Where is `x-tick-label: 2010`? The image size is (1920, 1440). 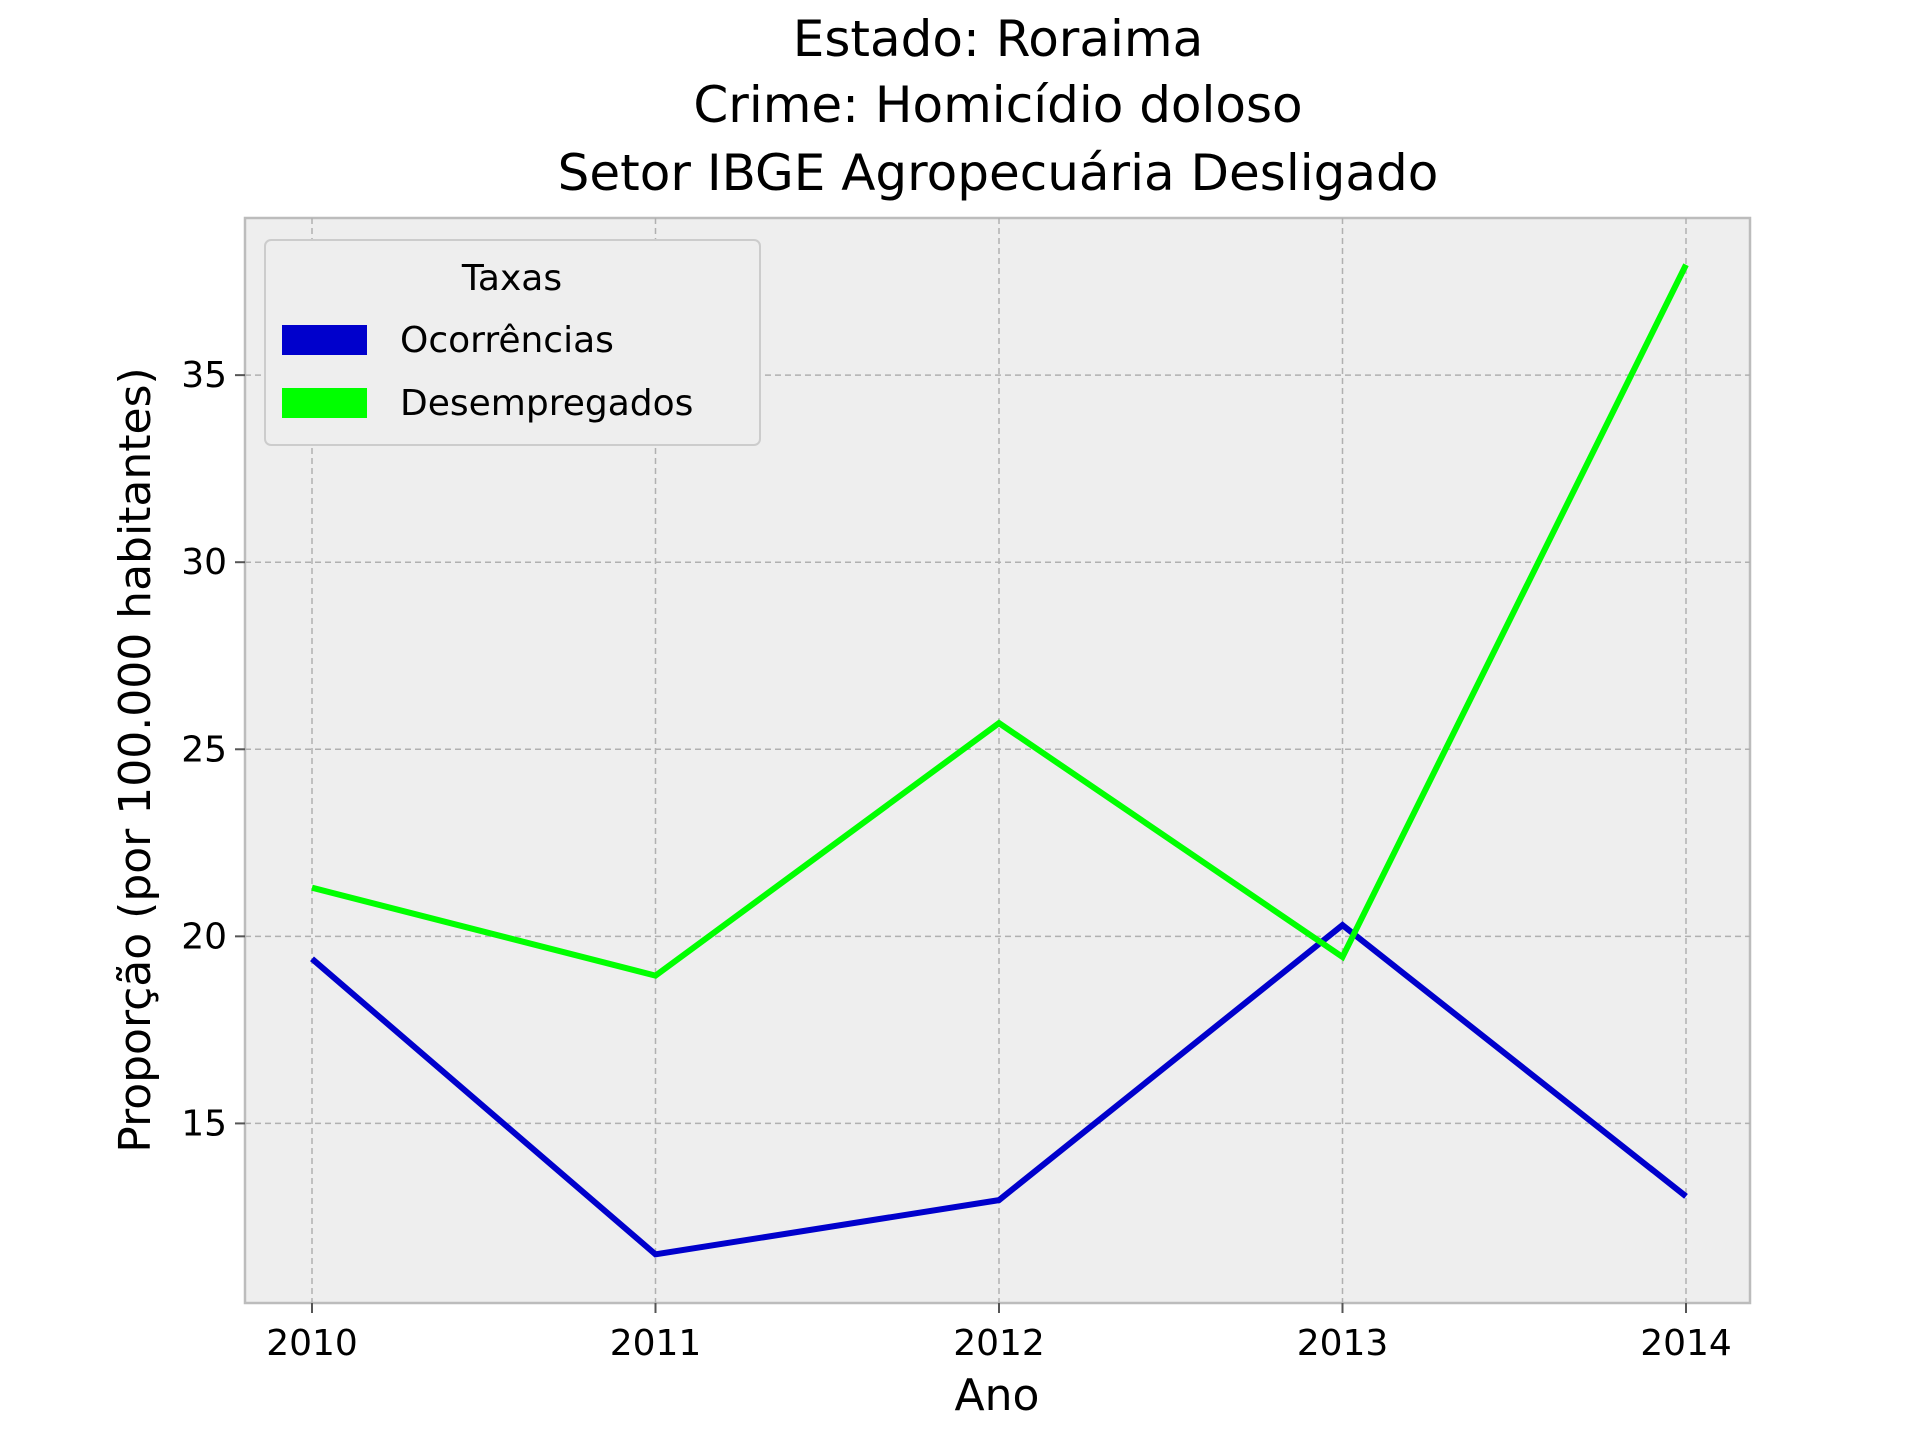
x-tick-label: 2010 is located at coordinates (312, 1343).